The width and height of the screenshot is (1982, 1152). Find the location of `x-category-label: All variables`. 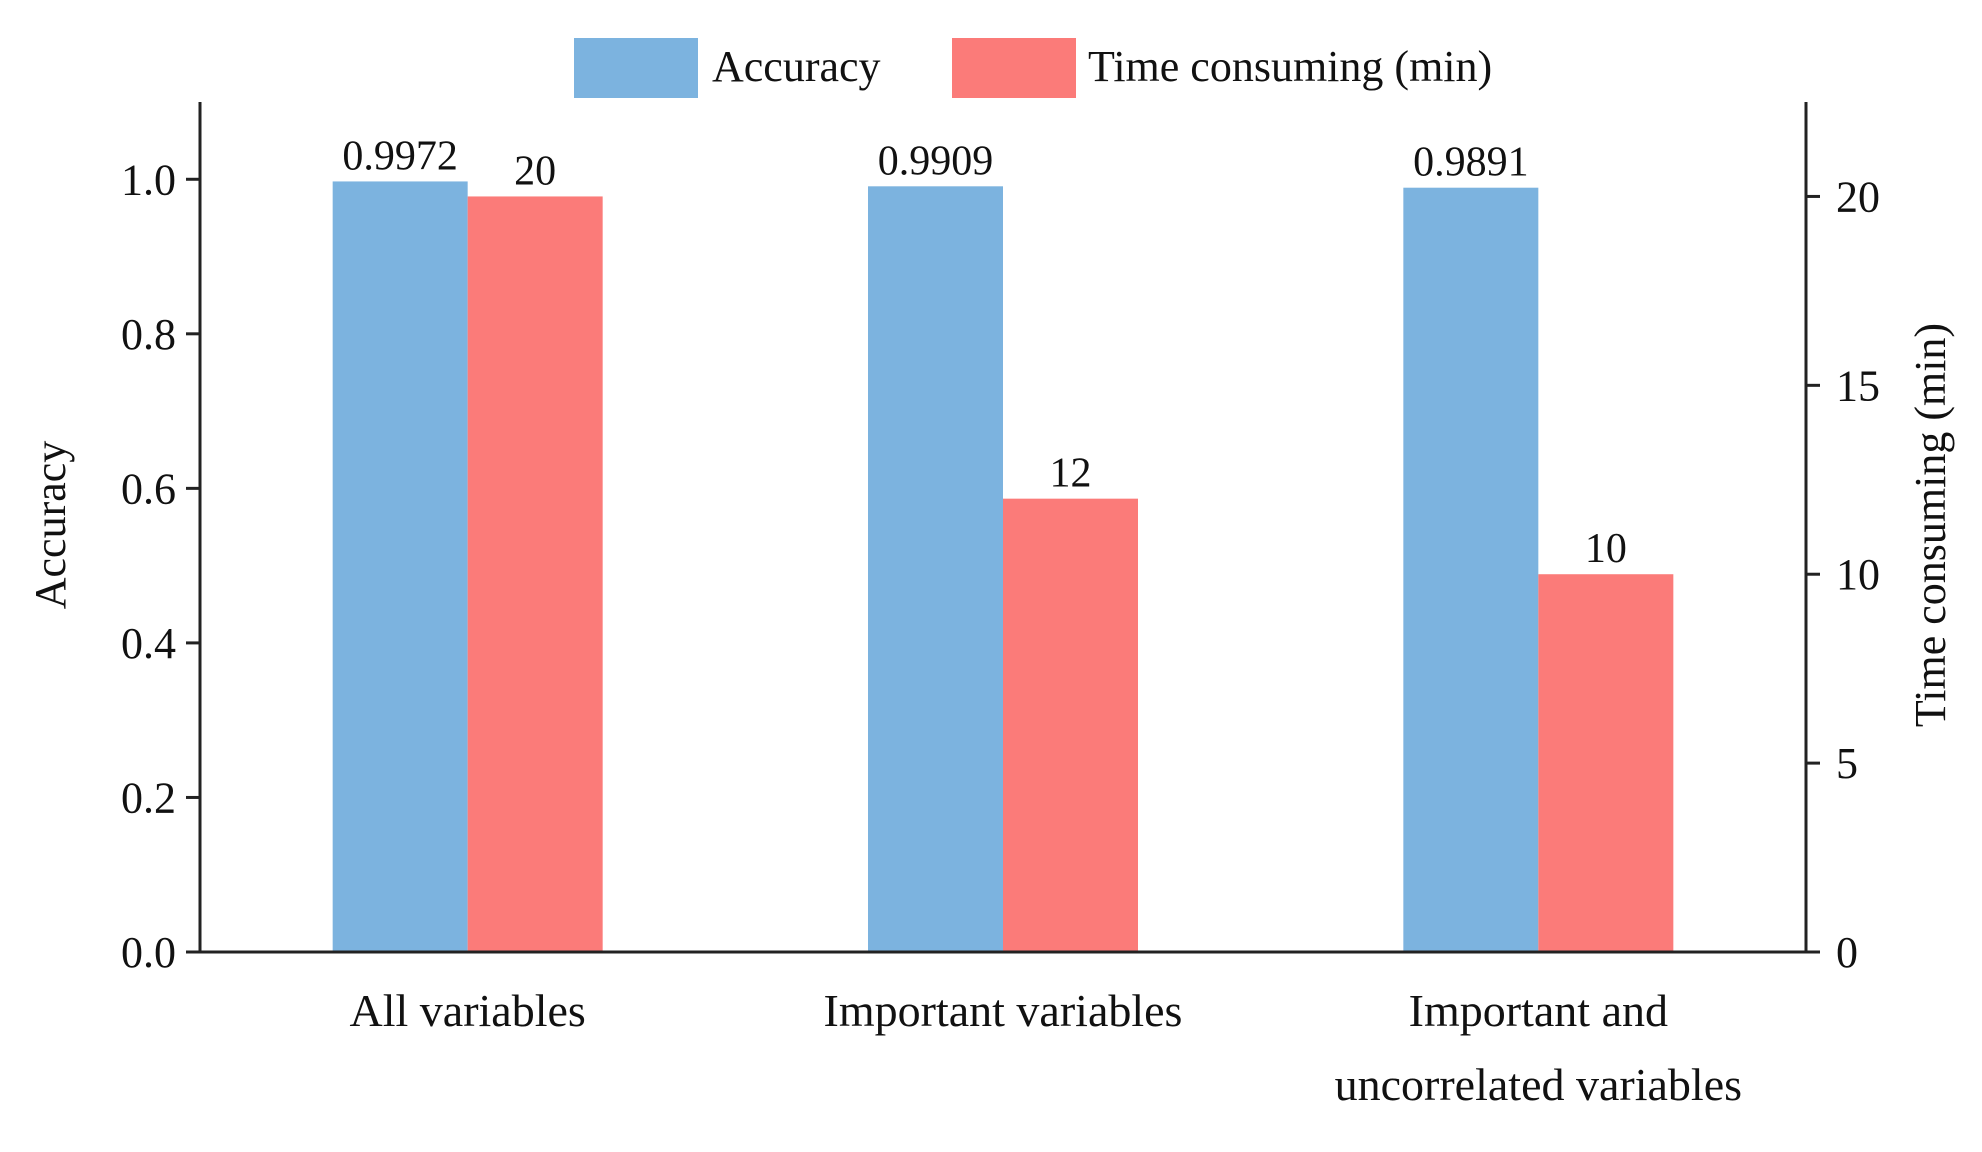

x-category-label: All variables is located at coordinates (468, 1010).